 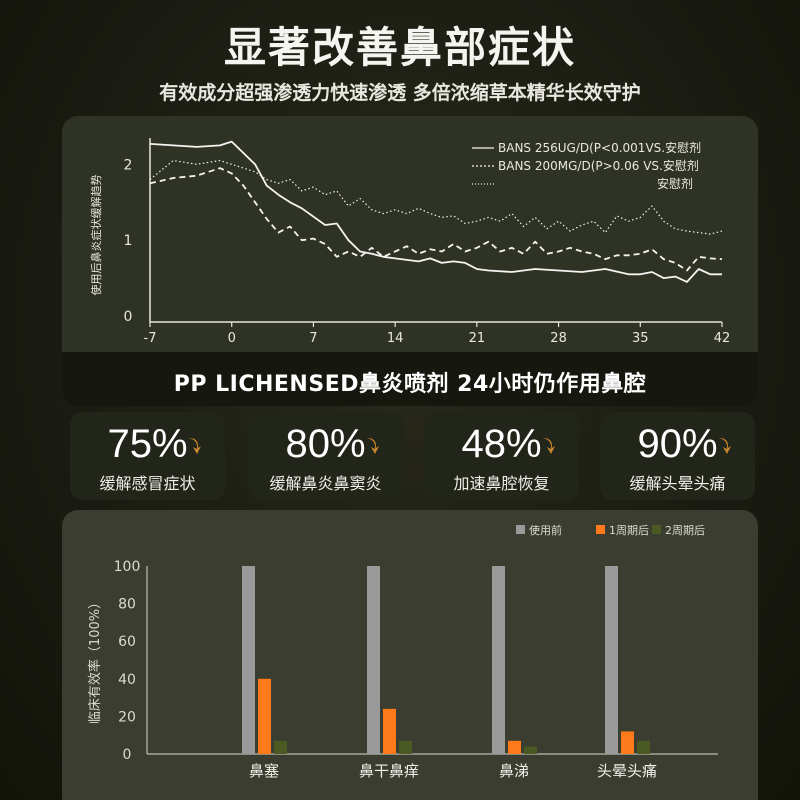 I want to click on y-axis-label: 临床有效率（100%）, so click(x=95, y=660).